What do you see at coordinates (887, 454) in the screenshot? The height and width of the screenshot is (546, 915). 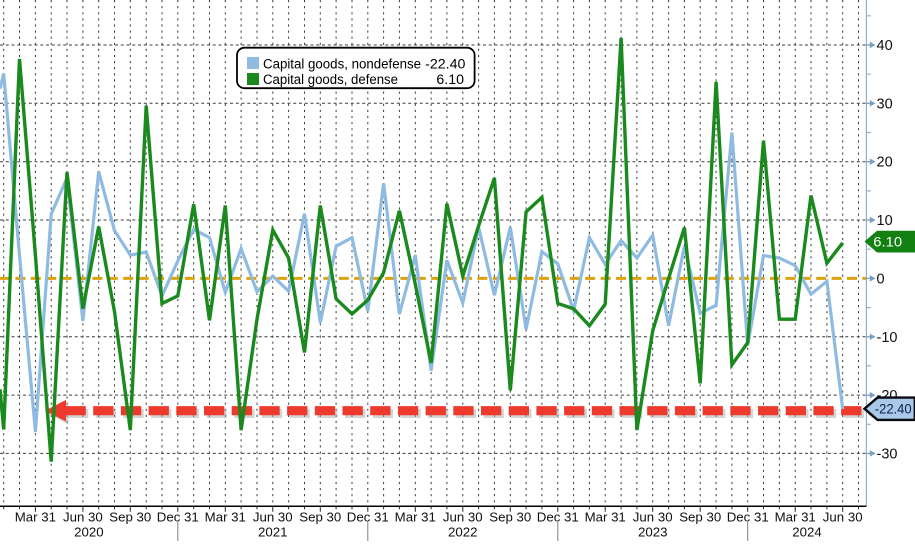 I see `svg-text: -30` at bounding box center [887, 454].